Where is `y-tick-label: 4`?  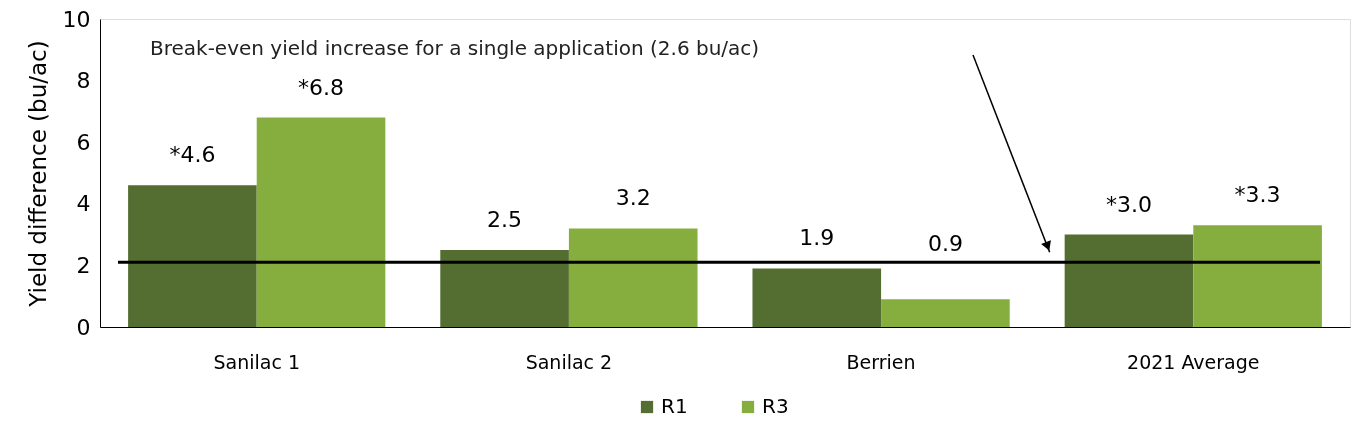
y-tick-label: 4 is located at coordinates (83, 204).